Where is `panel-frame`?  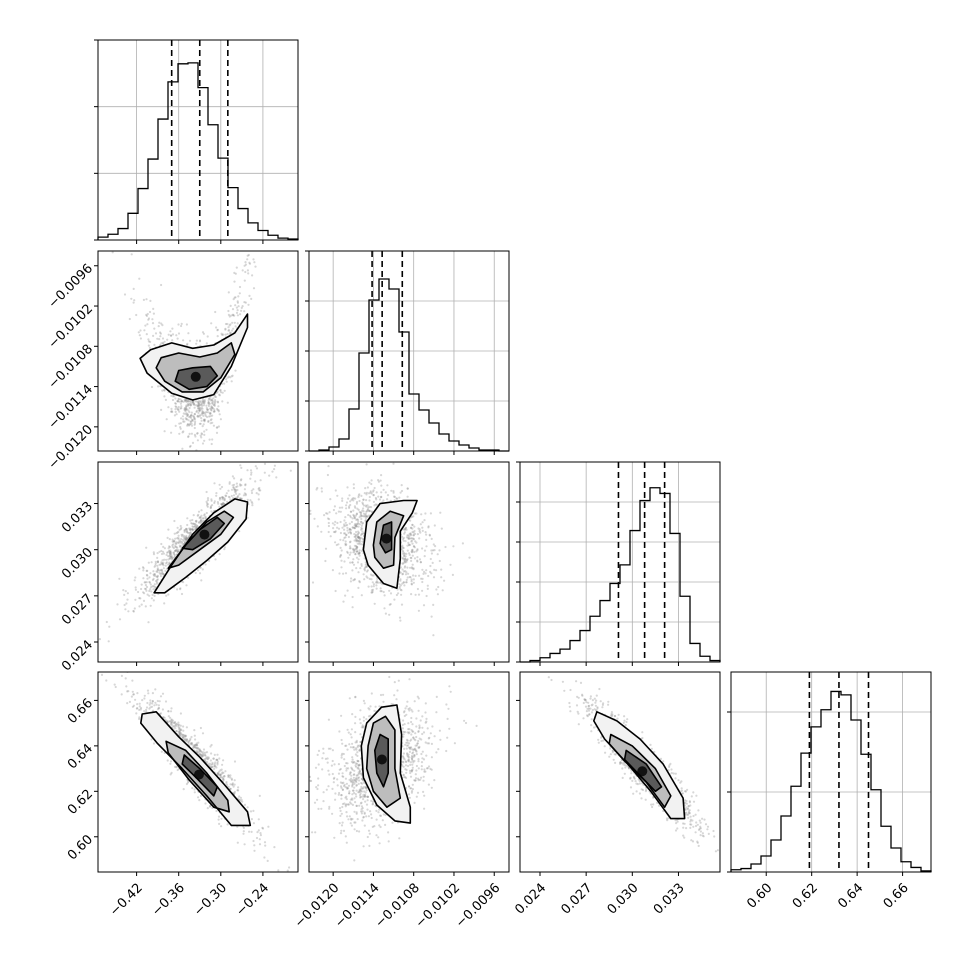 panel-frame is located at coordinates (198, 351).